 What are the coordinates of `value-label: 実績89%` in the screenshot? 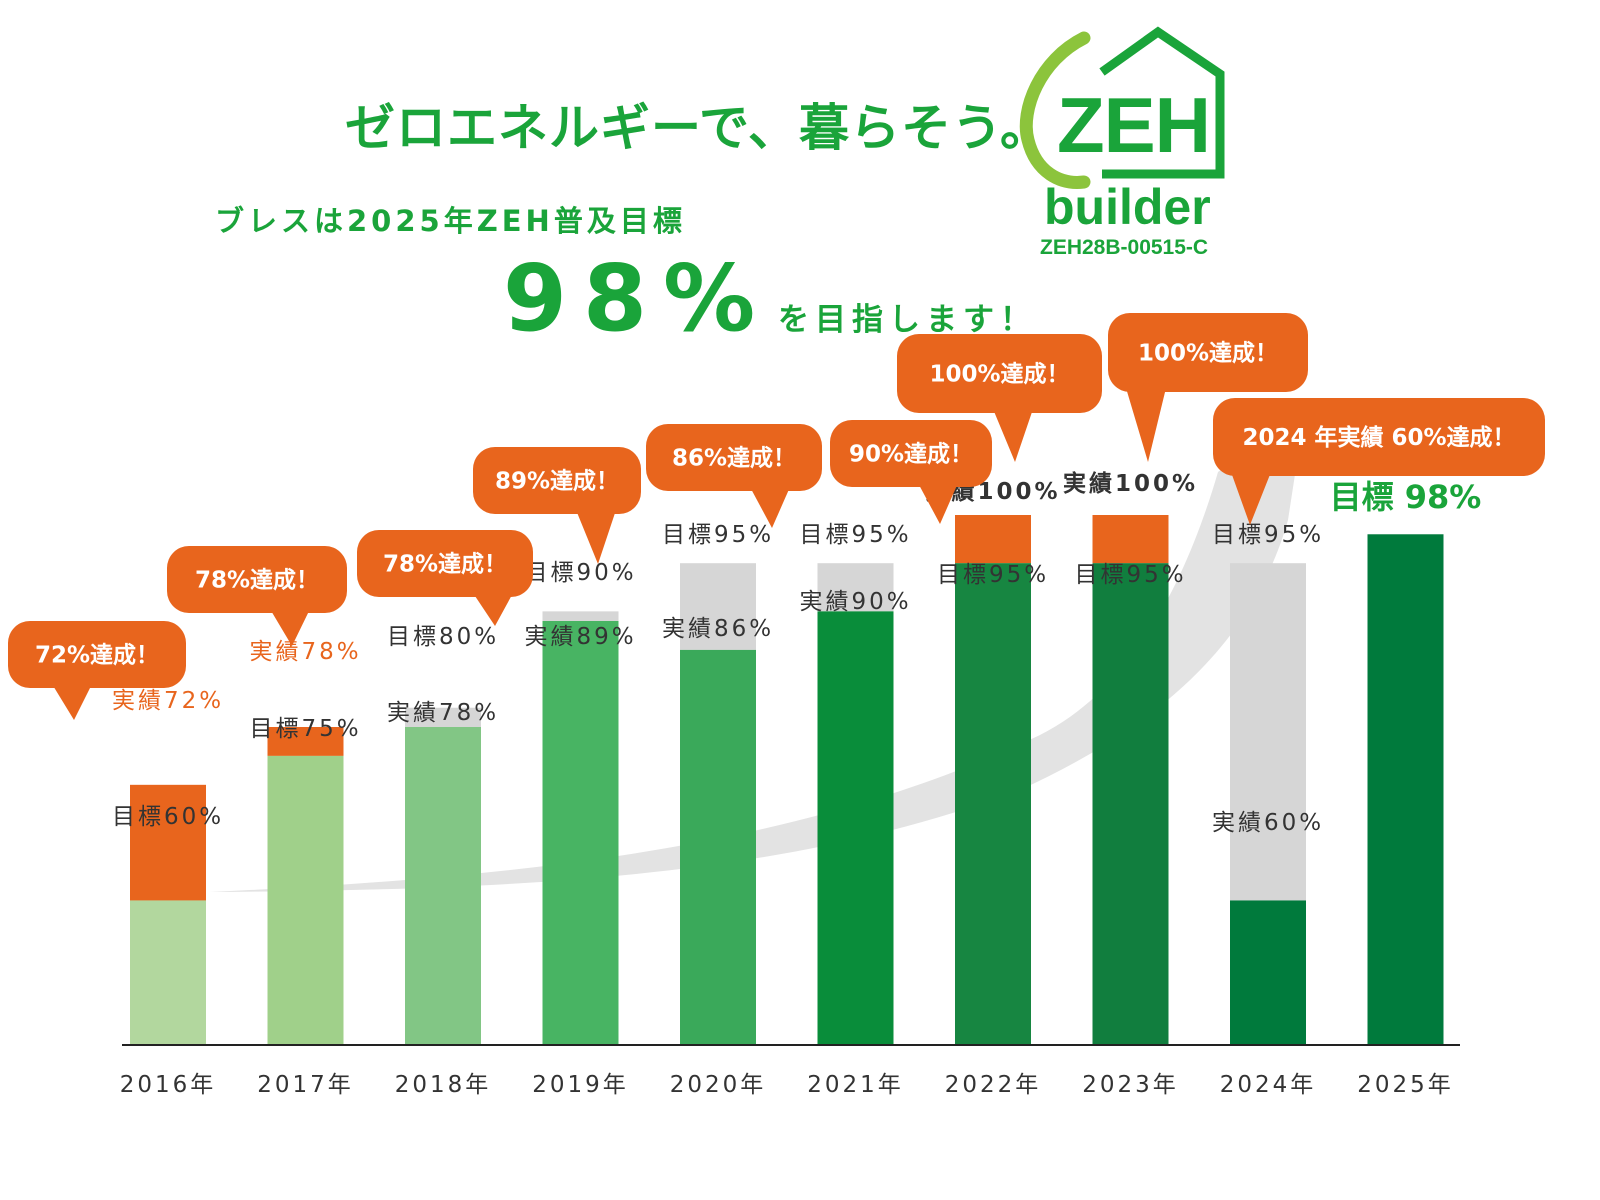 It's located at (580, 637).